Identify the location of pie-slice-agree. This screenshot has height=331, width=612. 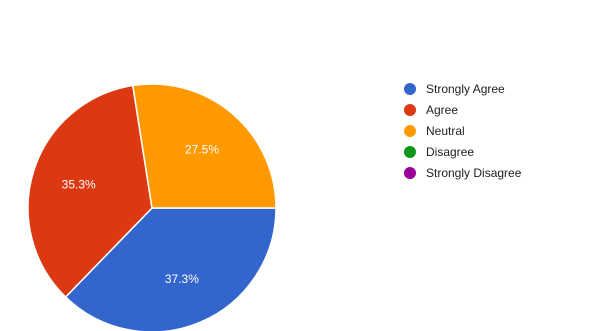
(90, 191).